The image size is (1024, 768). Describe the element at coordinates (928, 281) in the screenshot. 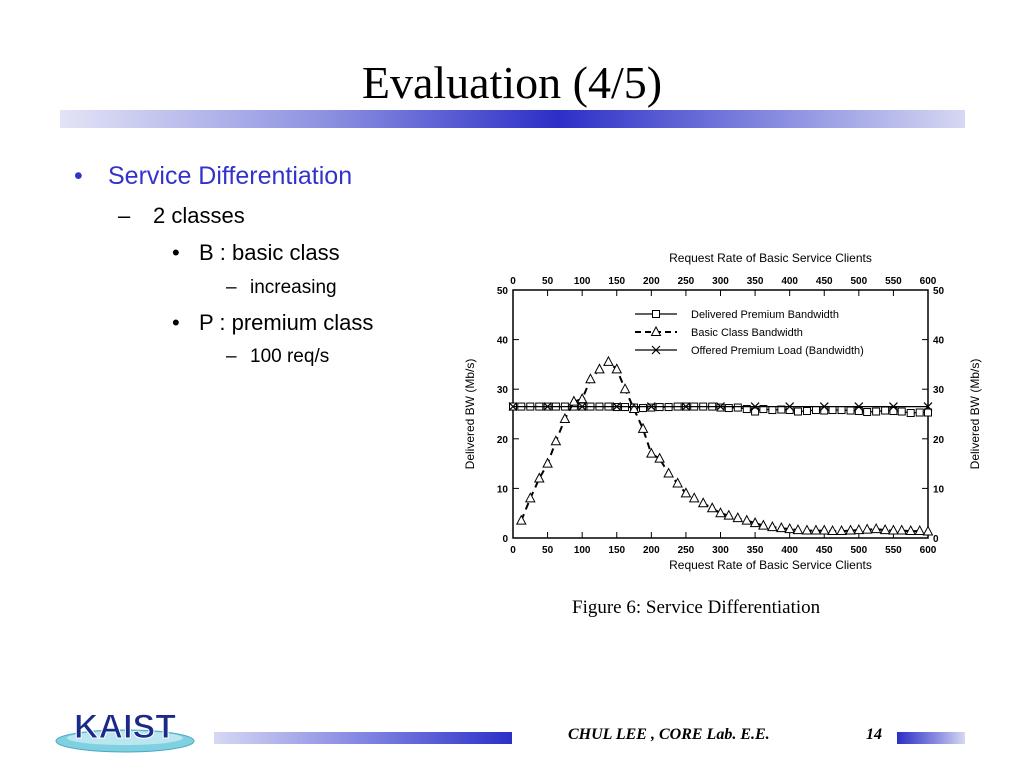

I see `x-tick-label-top: 600` at that location.